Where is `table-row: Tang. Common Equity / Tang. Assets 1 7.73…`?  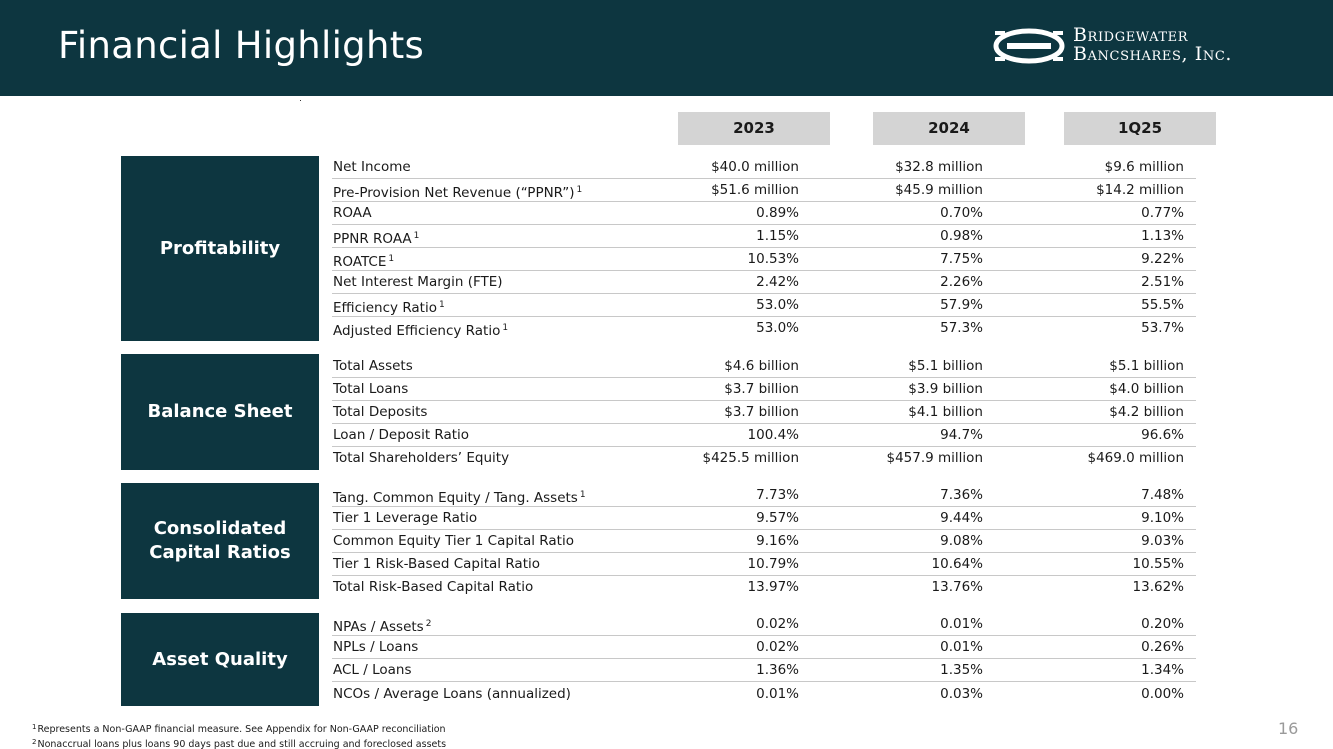
table-row: Tang. Common Equity / Tang. Assets 1 7.73… is located at coordinates (764, 495).